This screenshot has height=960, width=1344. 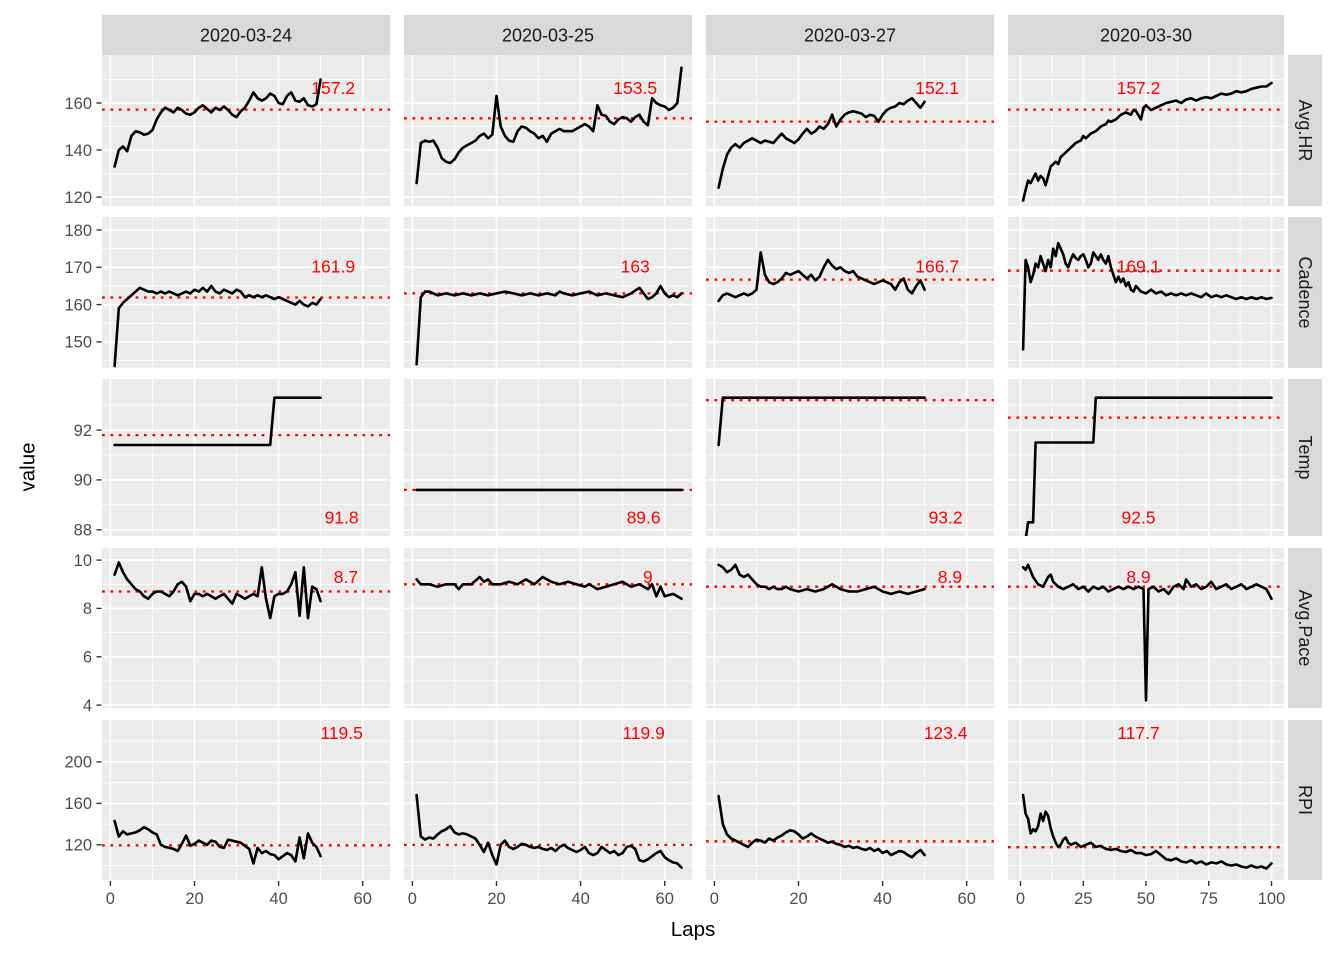 I want to click on y-tick-label: 120, so click(x=78, y=846).